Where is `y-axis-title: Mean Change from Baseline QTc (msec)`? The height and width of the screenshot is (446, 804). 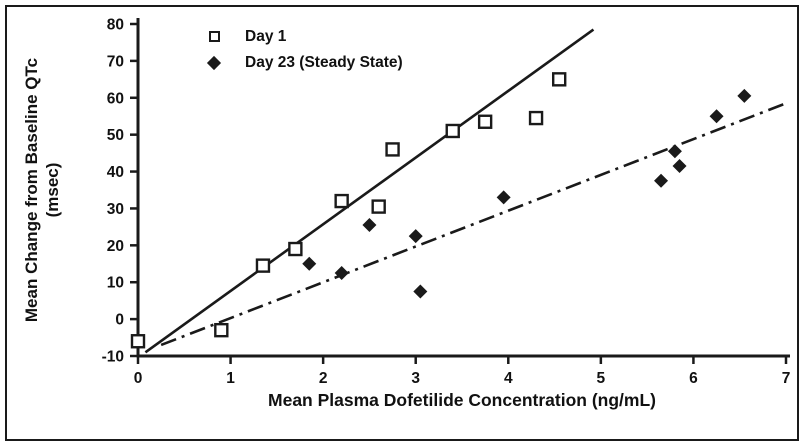
y-axis-title: Mean Change from Baseline QTc (msec) is located at coordinates (43, 190).